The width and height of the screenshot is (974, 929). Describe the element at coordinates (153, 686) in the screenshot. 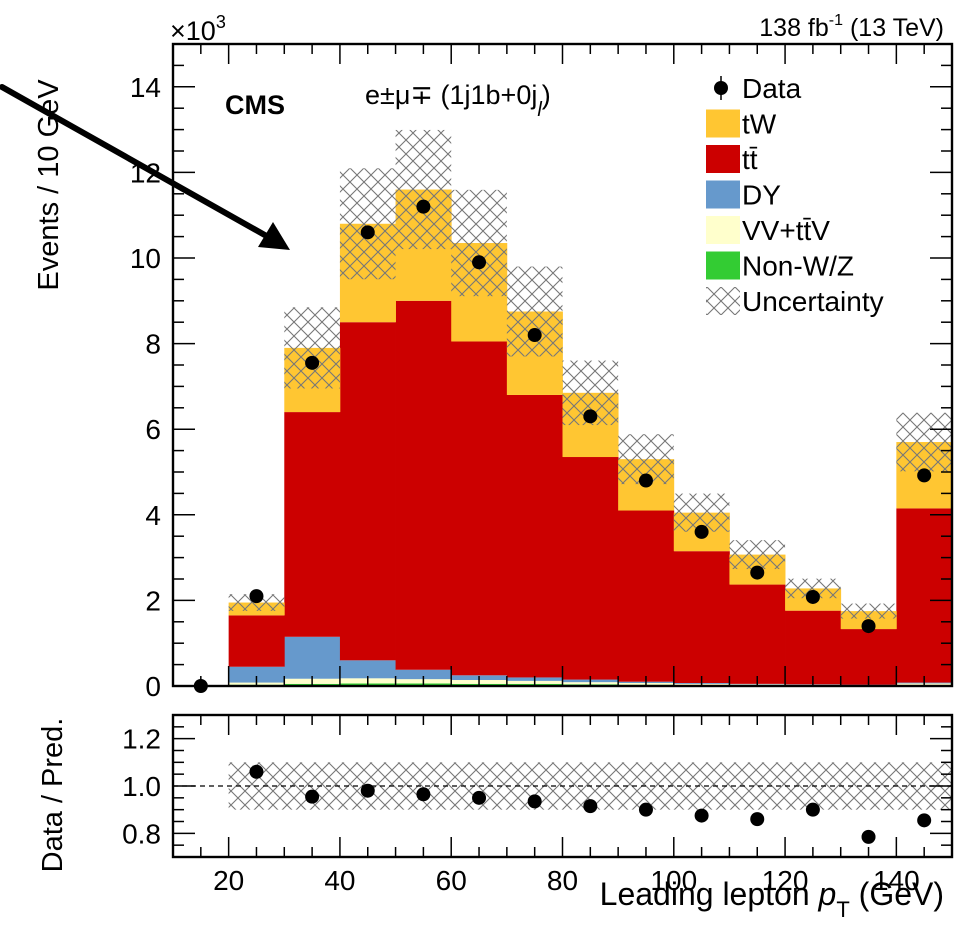

I see `y-tick-label: 0` at that location.